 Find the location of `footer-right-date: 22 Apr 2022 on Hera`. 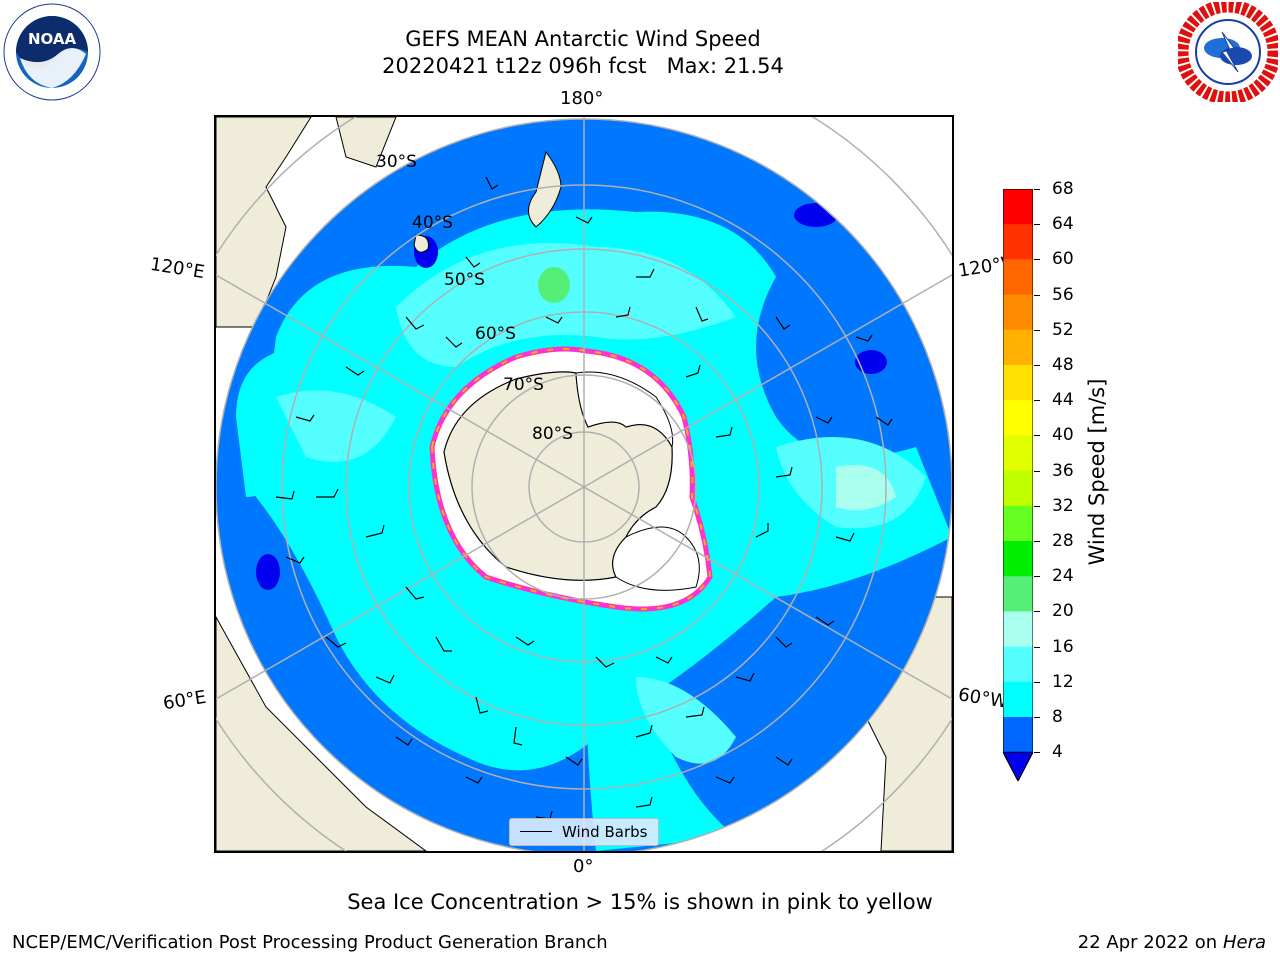

footer-right-date: 22 Apr 2022 on Hera is located at coordinates (1172, 942).